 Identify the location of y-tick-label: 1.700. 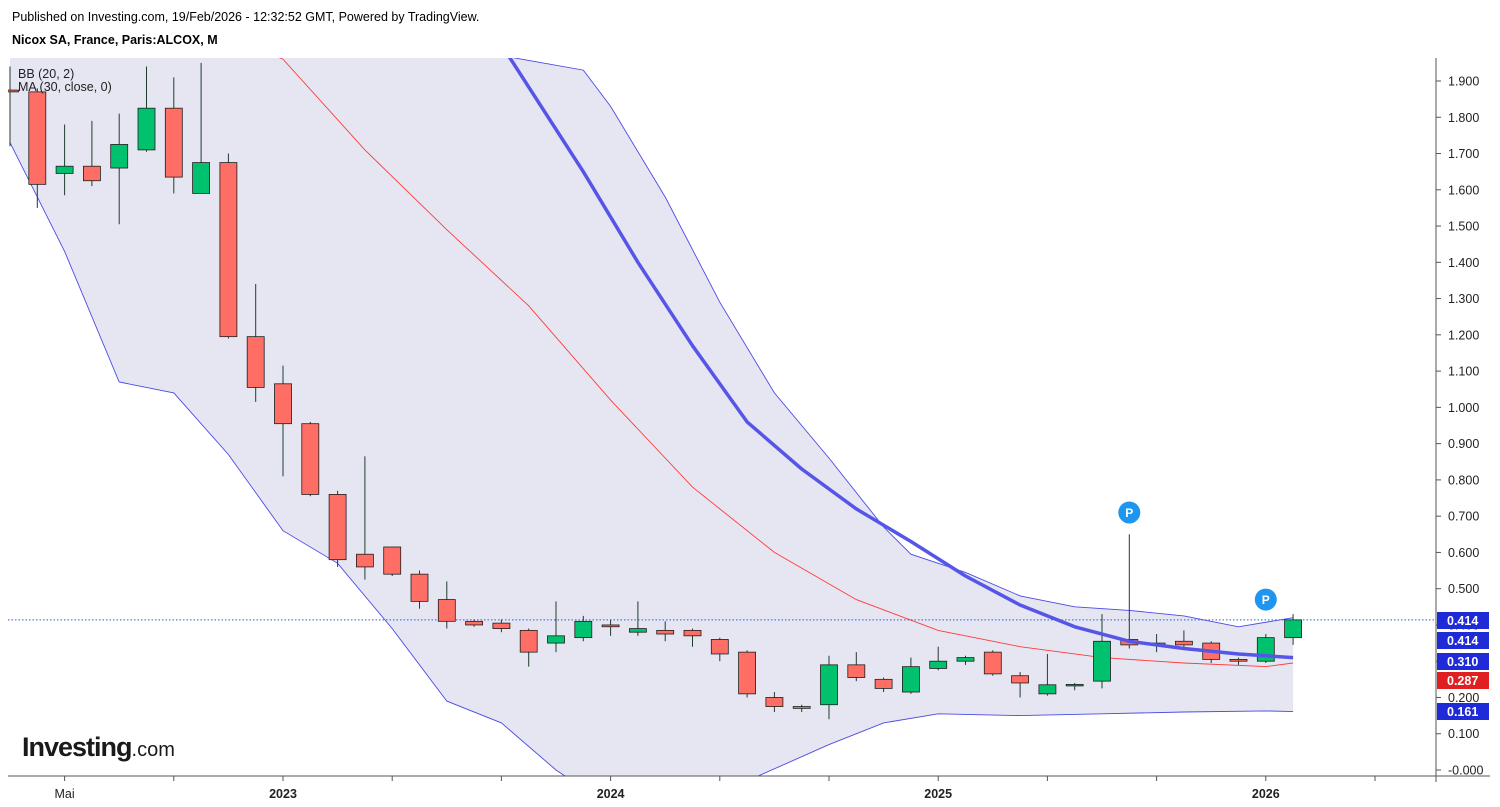
(1463, 154).